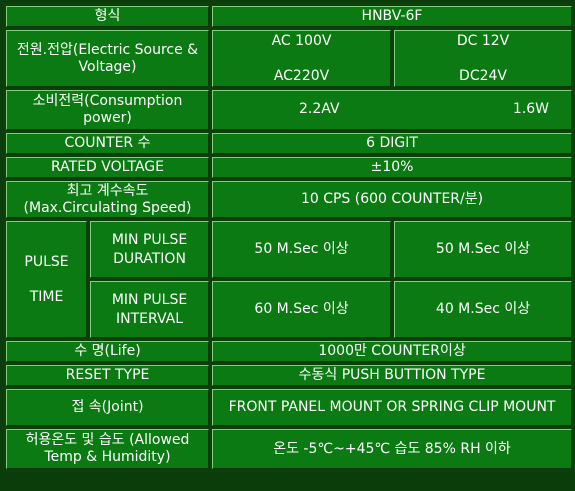 Image resolution: width=575 pixels, height=491 pixels. Describe the element at coordinates (302, 309) in the screenshot. I see `min-pulse-interval-ac-value: 60 M.Sec 이상` at that location.